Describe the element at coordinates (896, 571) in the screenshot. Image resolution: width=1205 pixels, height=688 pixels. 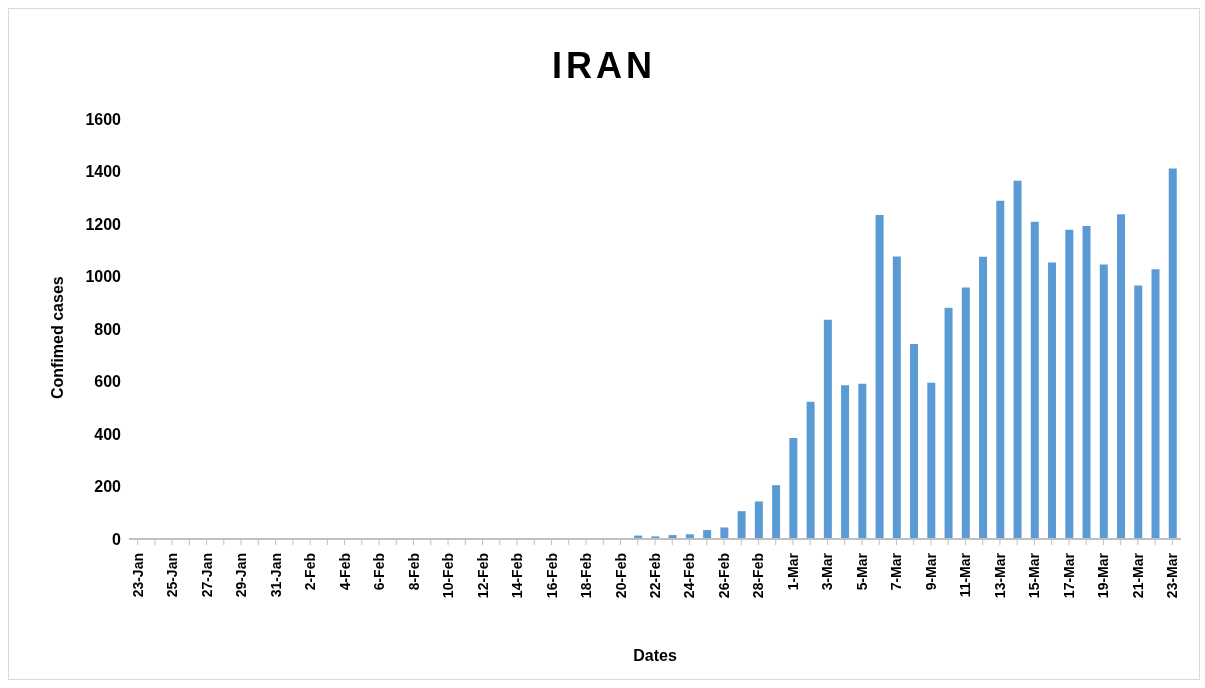
I see `x-tick-label: 7-Mar` at that location.